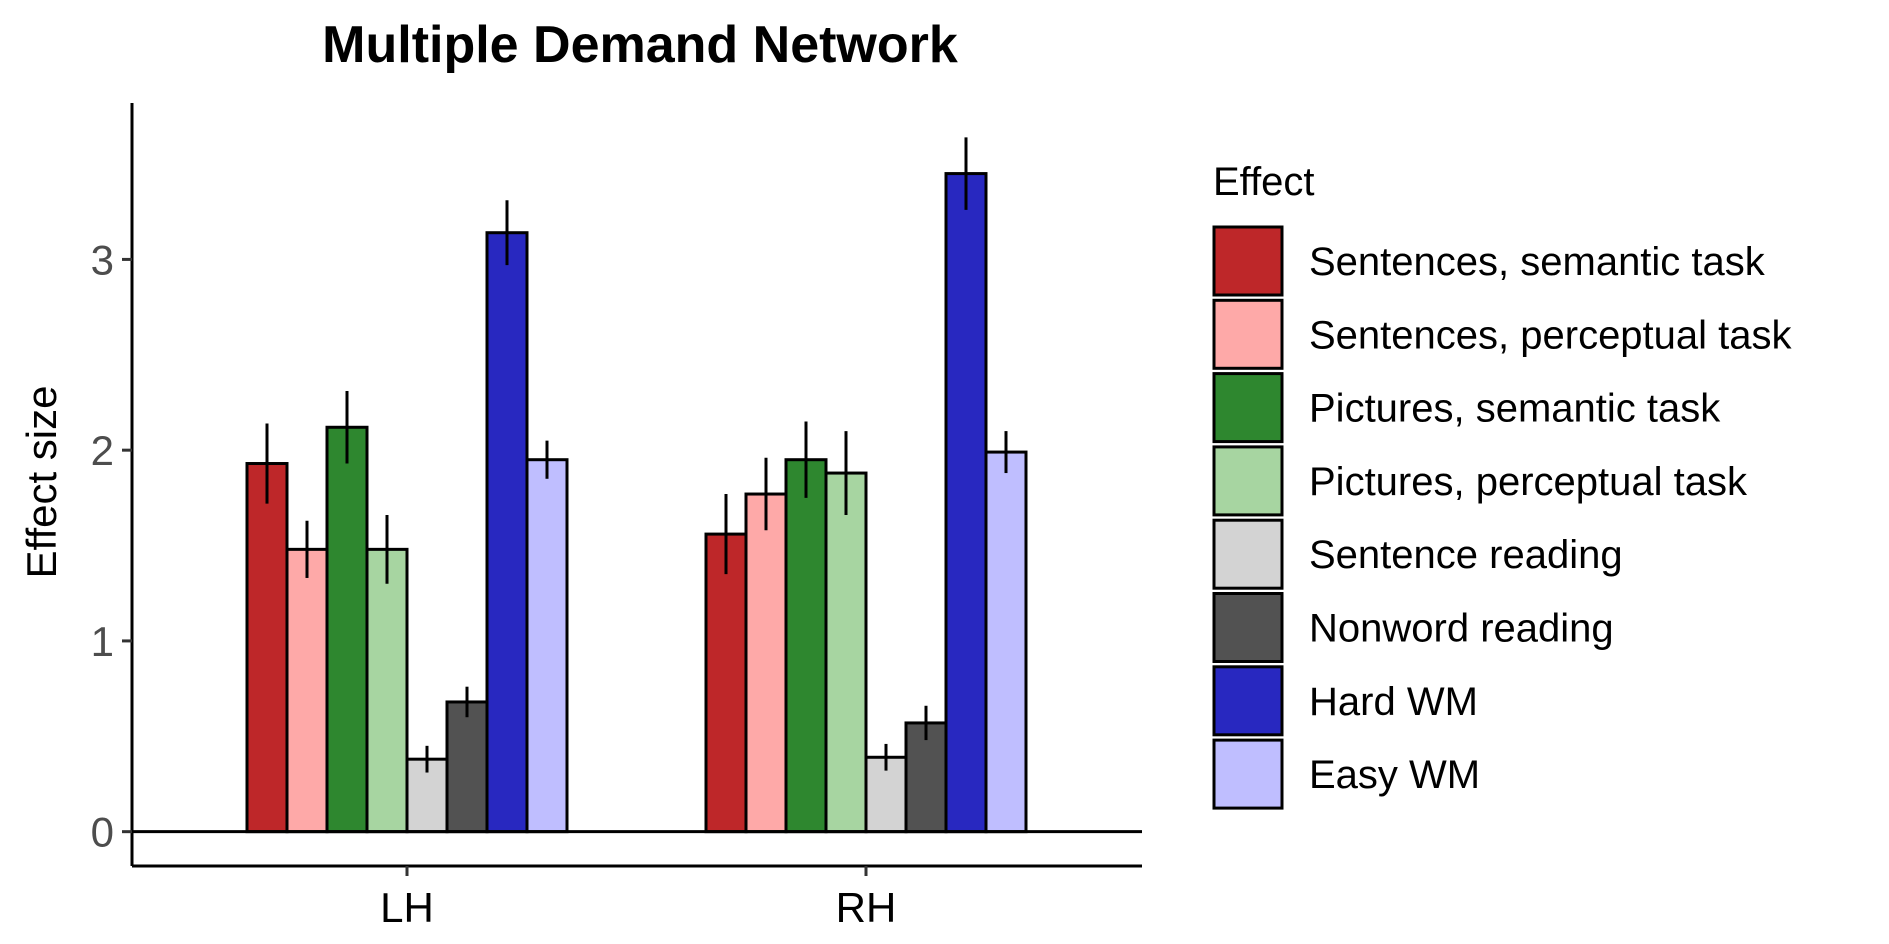 This screenshot has height=944, width=1889. I want to click on y-tick-label: 2, so click(102, 450).